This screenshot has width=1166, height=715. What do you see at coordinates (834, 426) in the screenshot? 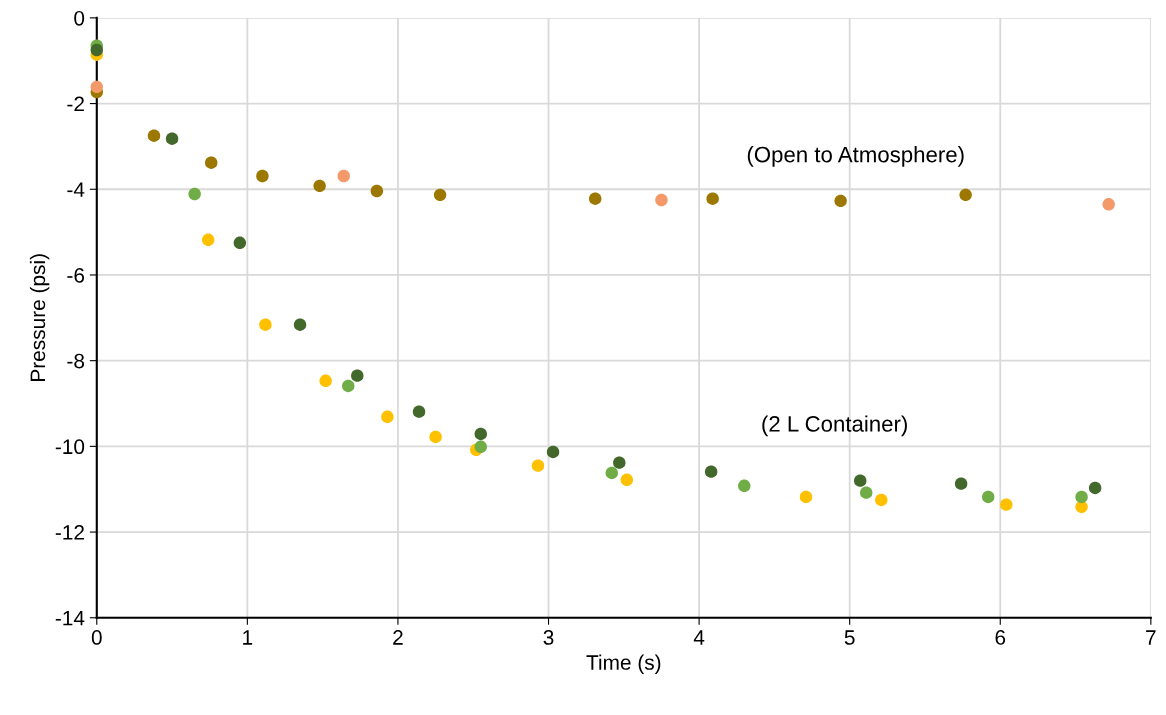
I see `annotation: (2 L Container)` at bounding box center [834, 426].